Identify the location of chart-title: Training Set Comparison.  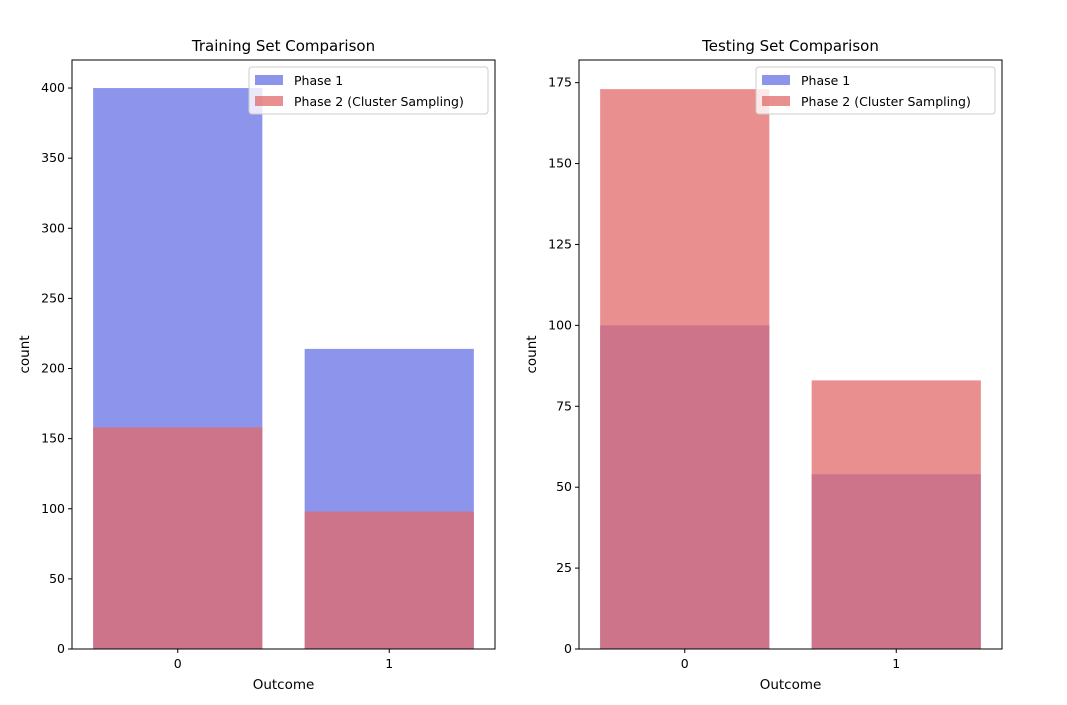
(283, 46).